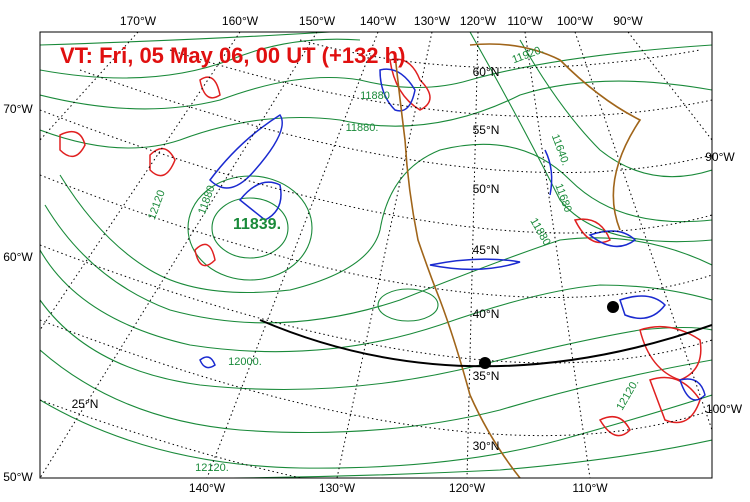  Describe the element at coordinates (18, 477) in the screenshot. I see `lon-label: 50°W` at that location.